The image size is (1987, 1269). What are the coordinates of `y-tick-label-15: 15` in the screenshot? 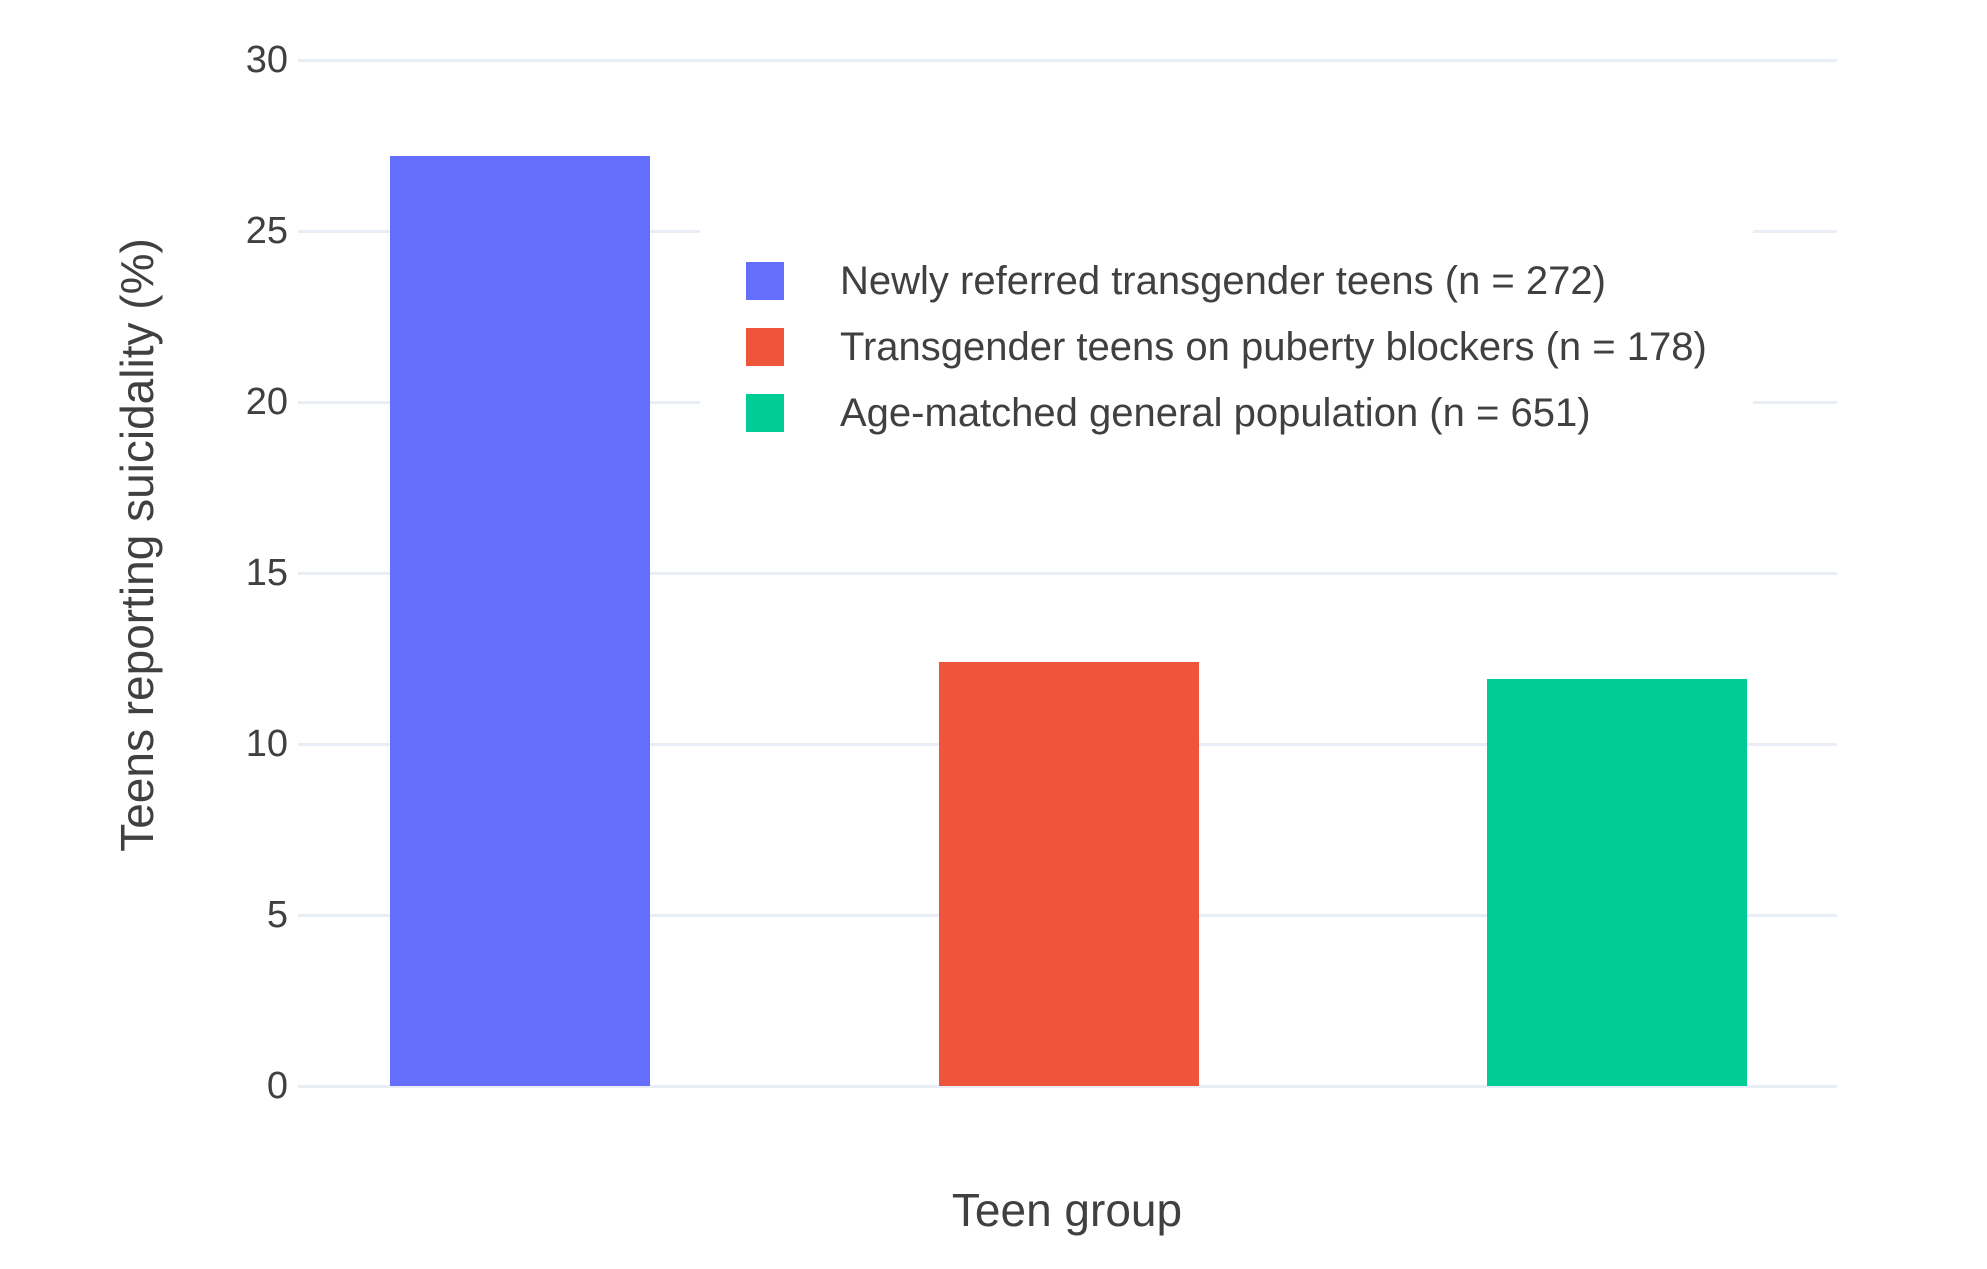 It's located at (266, 573).